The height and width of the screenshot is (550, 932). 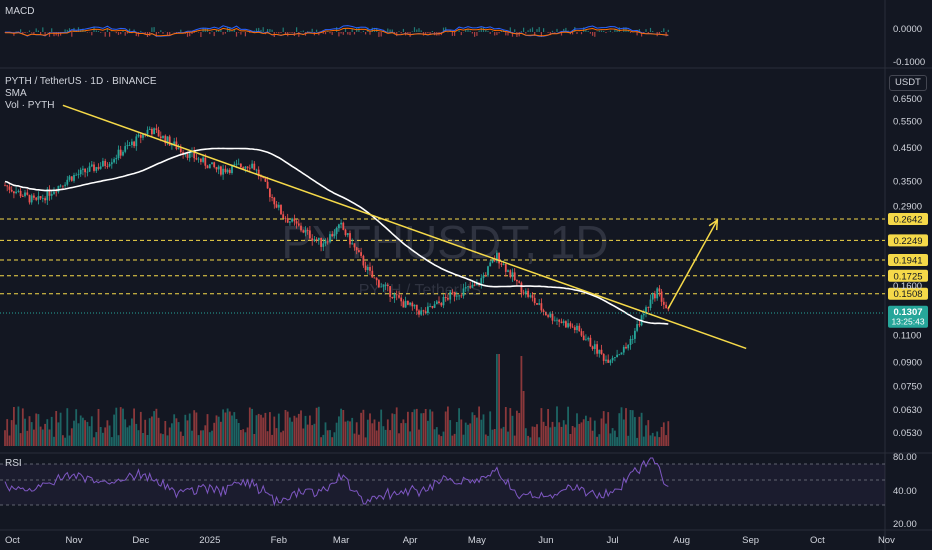 I want to click on time-tick: 2025, so click(x=209, y=540).